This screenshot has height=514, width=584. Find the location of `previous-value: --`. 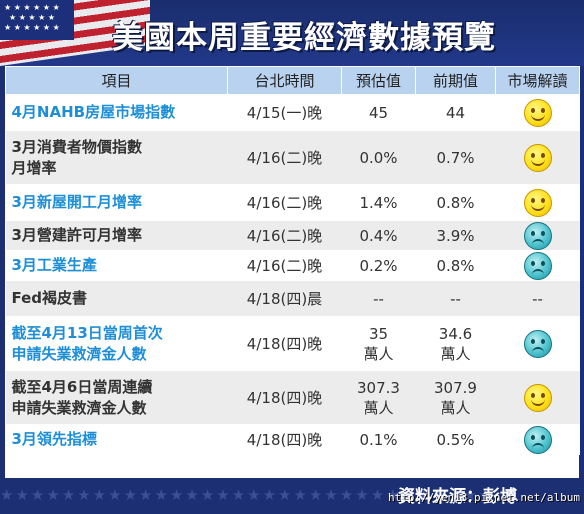

previous-value: -- is located at coordinates (455, 298).